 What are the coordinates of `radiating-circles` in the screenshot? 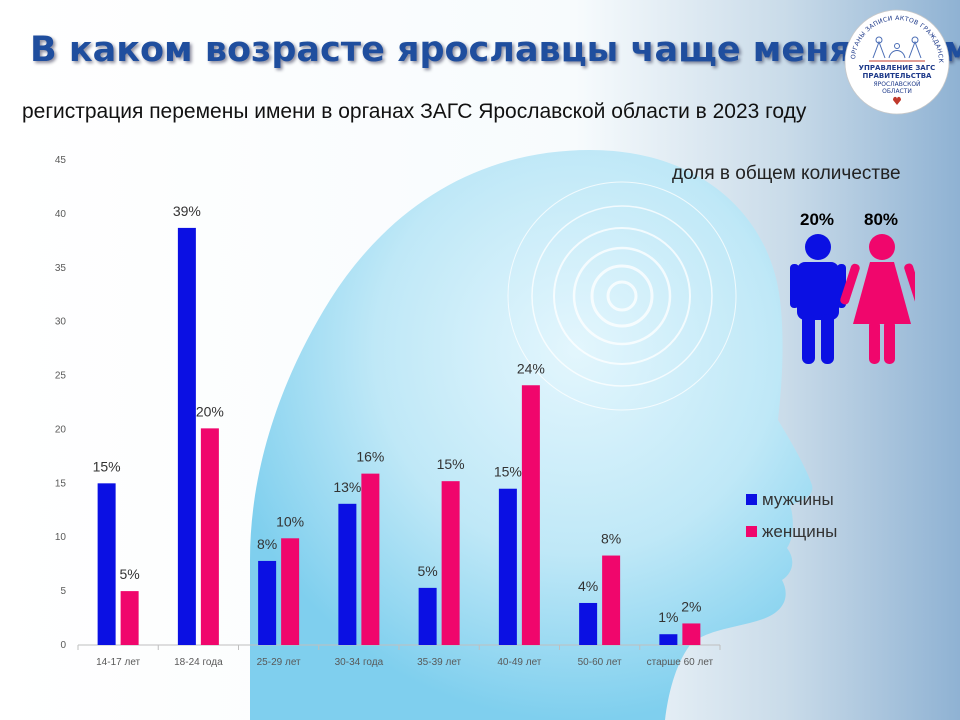 It's located at (622, 296).